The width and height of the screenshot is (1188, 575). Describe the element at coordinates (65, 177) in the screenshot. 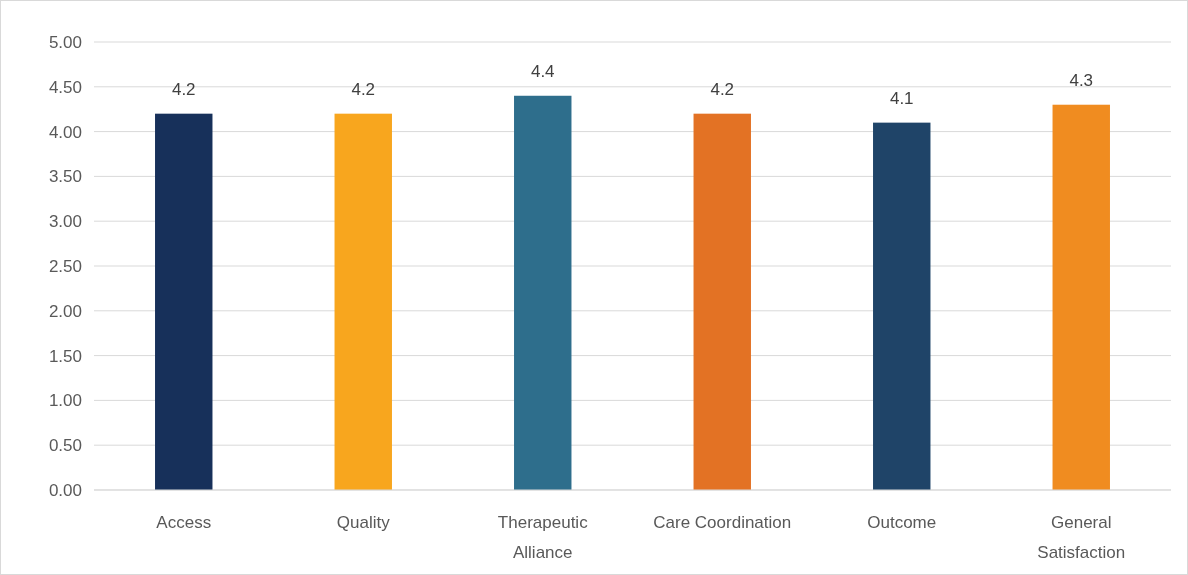

I see `y-tick-label: 3.50` at that location.